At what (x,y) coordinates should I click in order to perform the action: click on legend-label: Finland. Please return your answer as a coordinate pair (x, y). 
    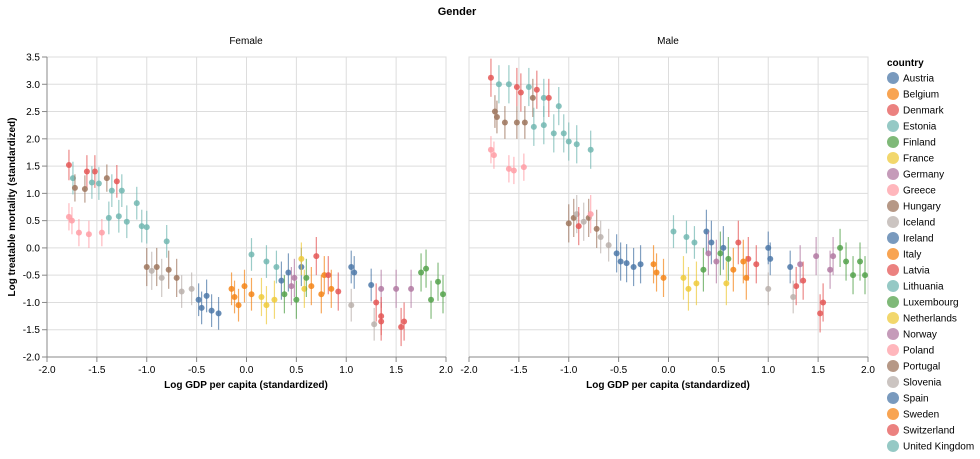
    Looking at the image, I should click on (919, 143).